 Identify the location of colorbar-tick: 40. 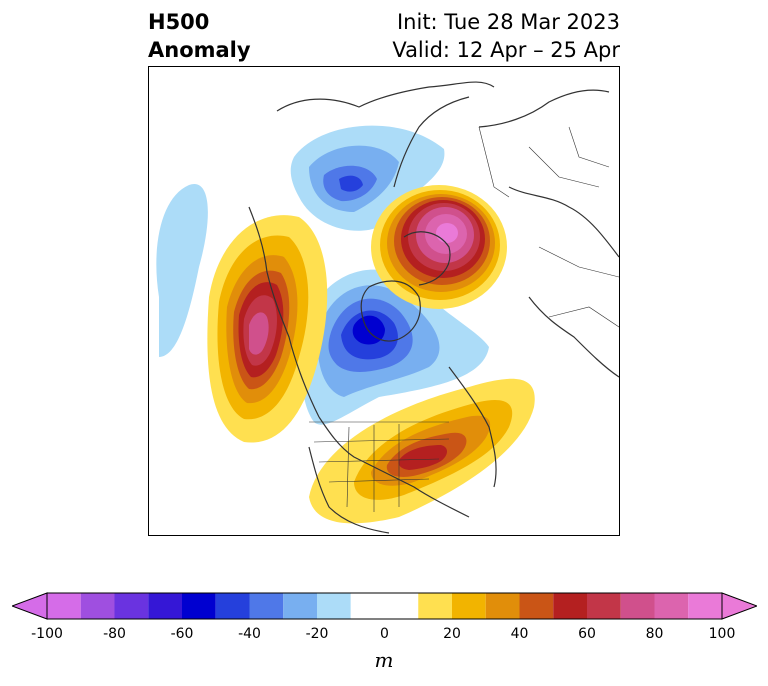
(519, 634).